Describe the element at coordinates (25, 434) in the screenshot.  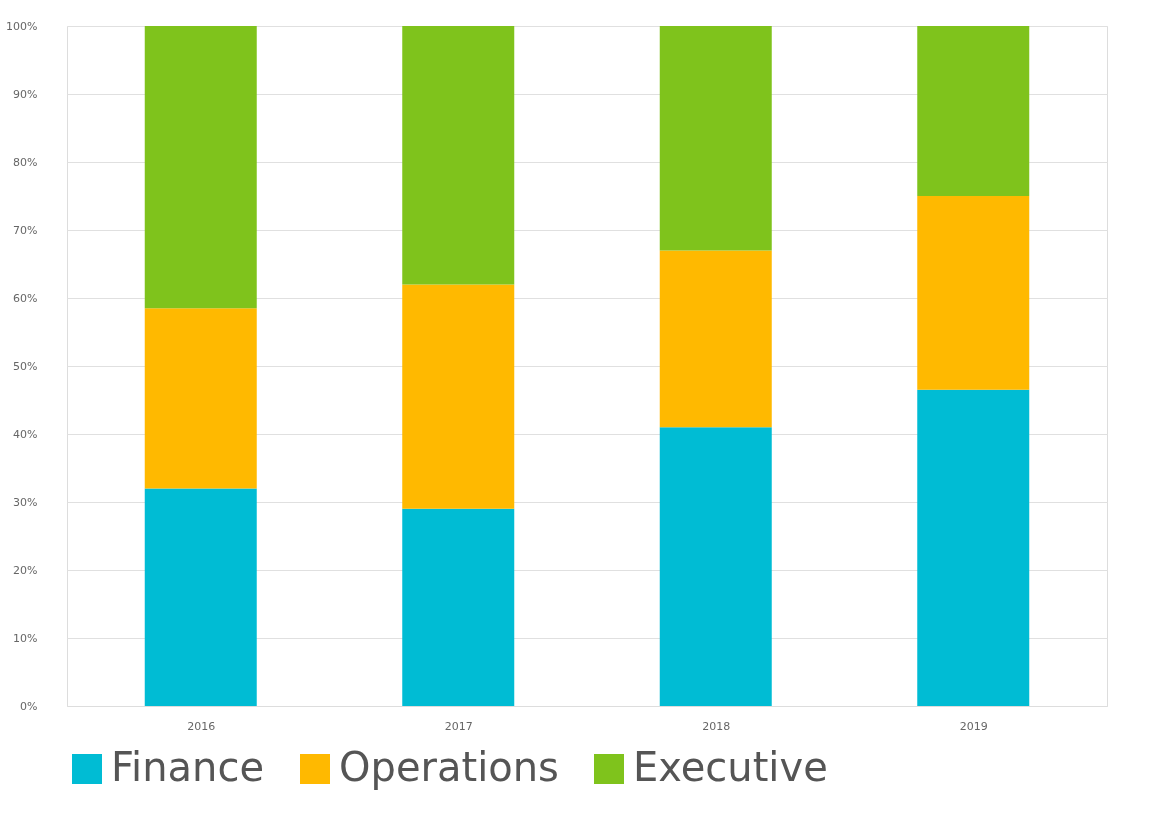
I see `y-tick-label: 40%` at that location.